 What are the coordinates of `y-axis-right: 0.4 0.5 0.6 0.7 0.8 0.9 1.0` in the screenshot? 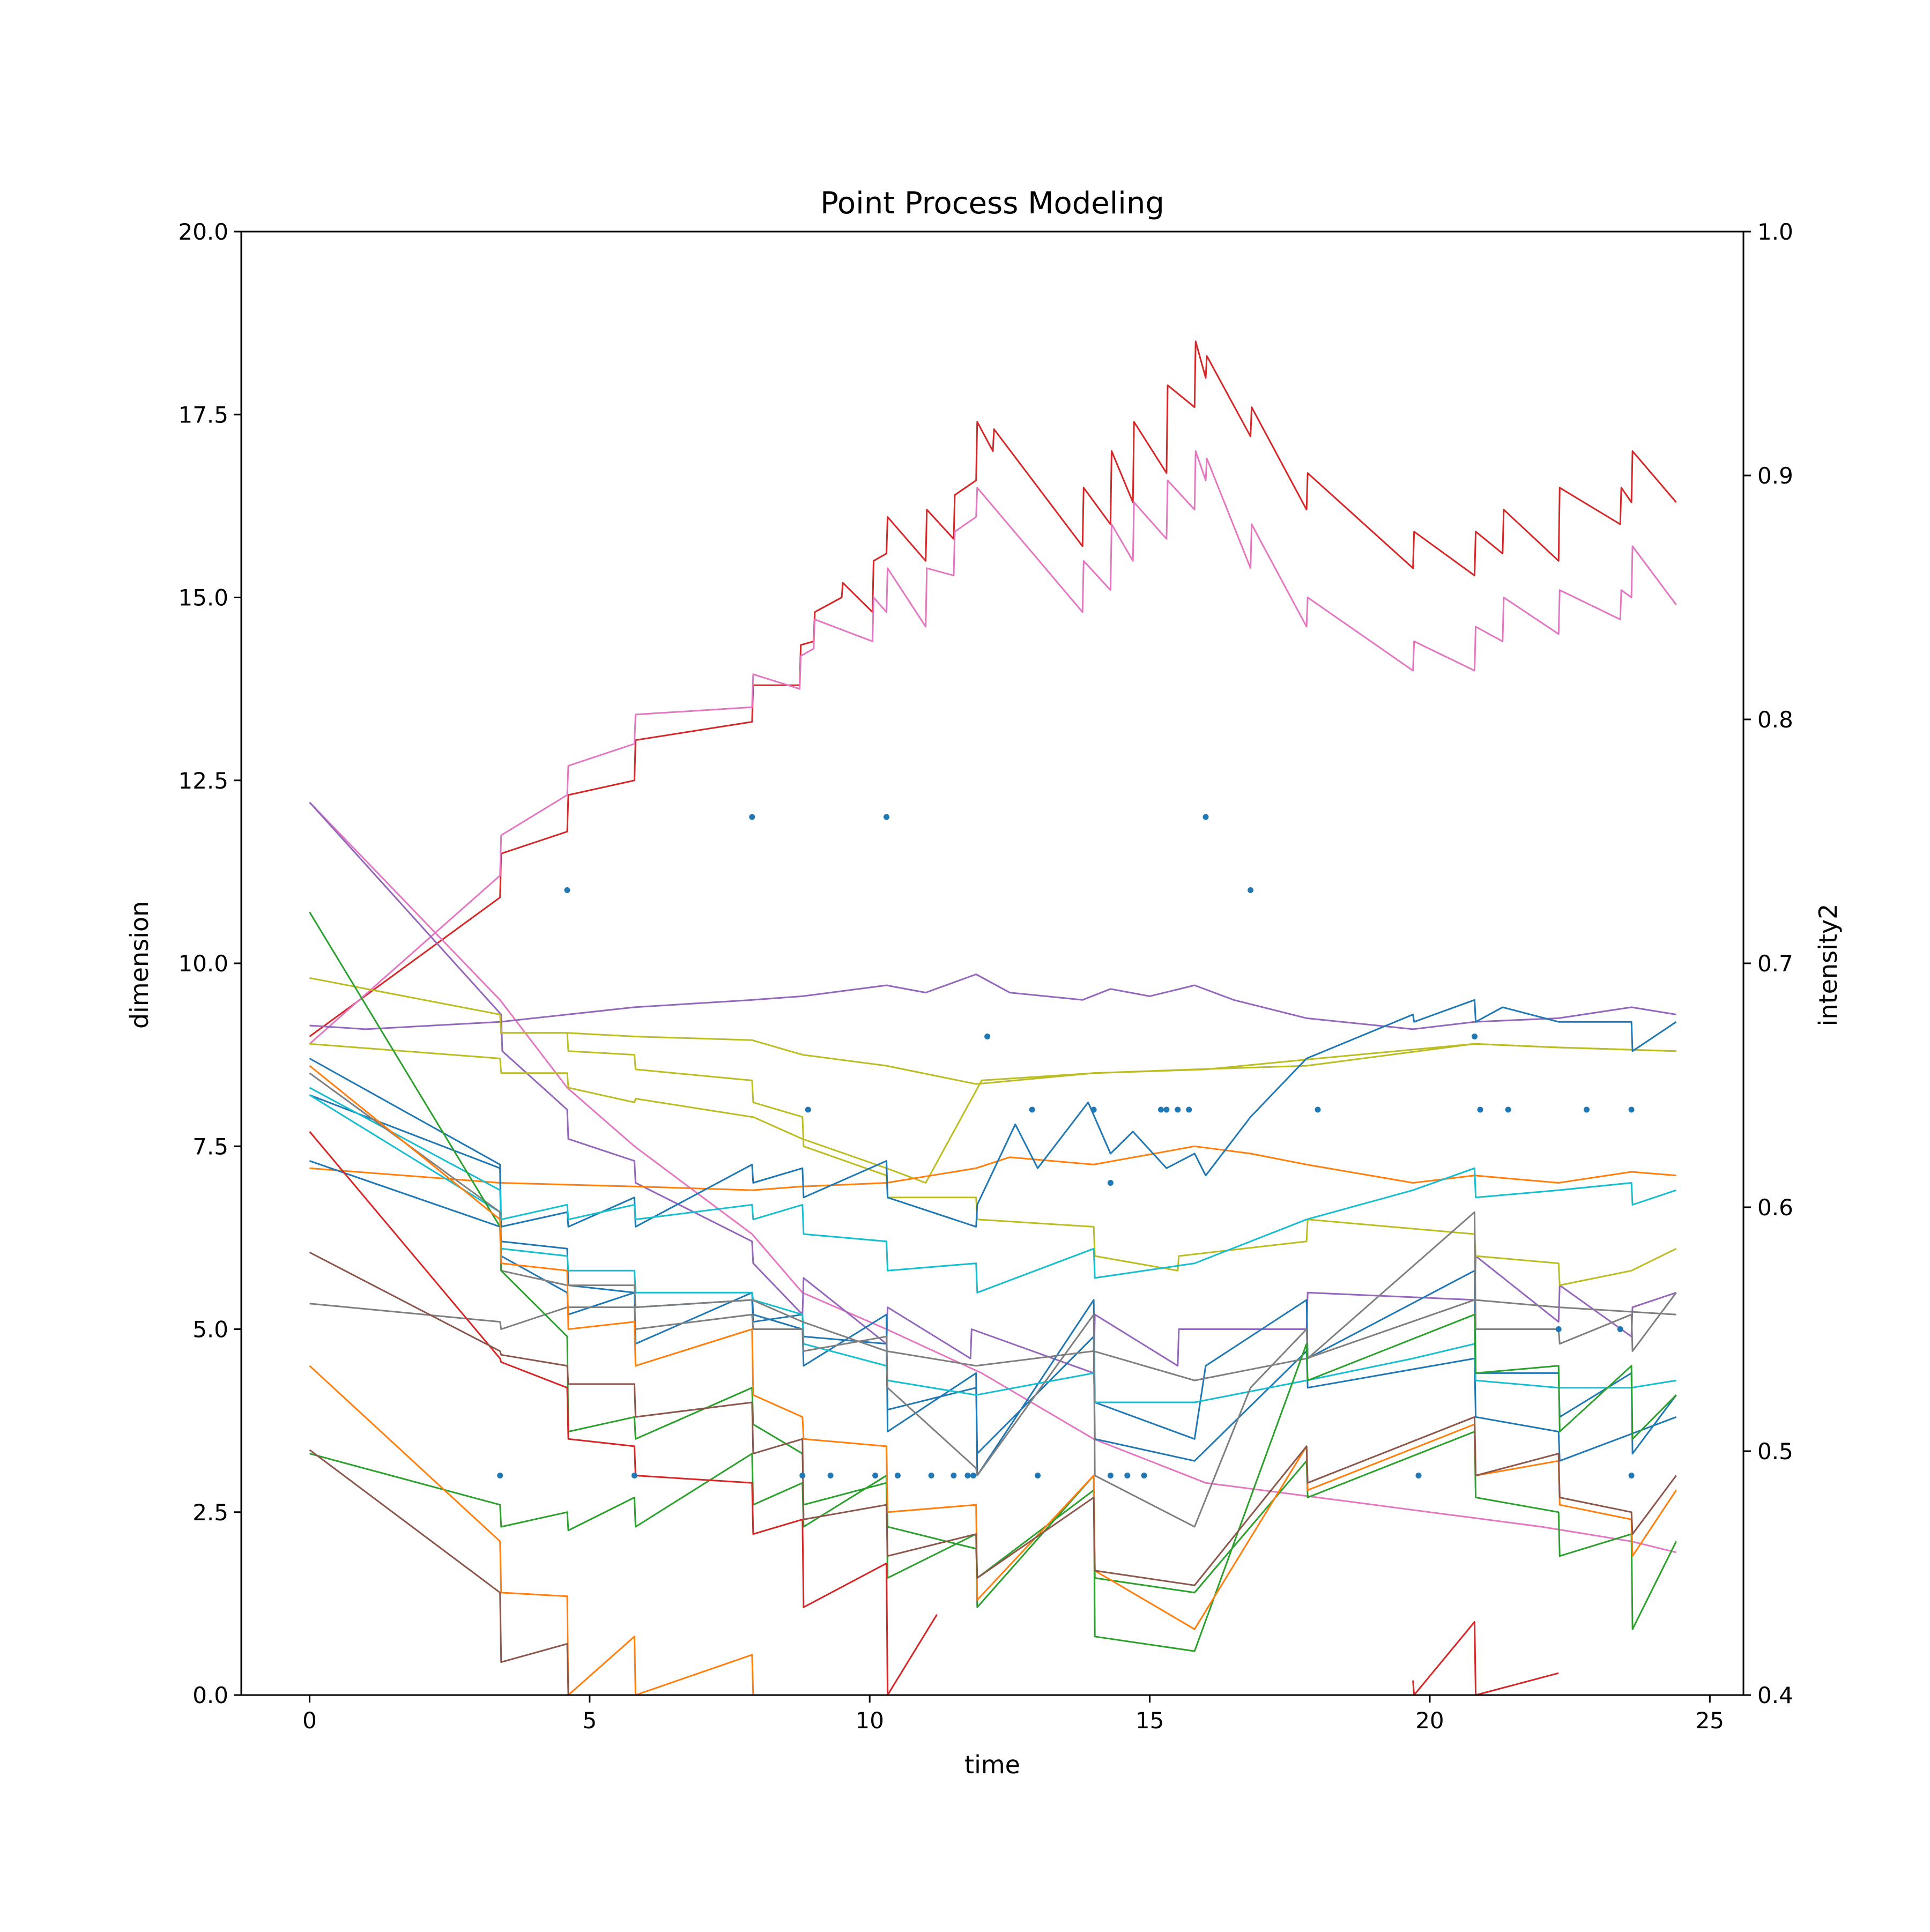 It's located at (1768, 963).